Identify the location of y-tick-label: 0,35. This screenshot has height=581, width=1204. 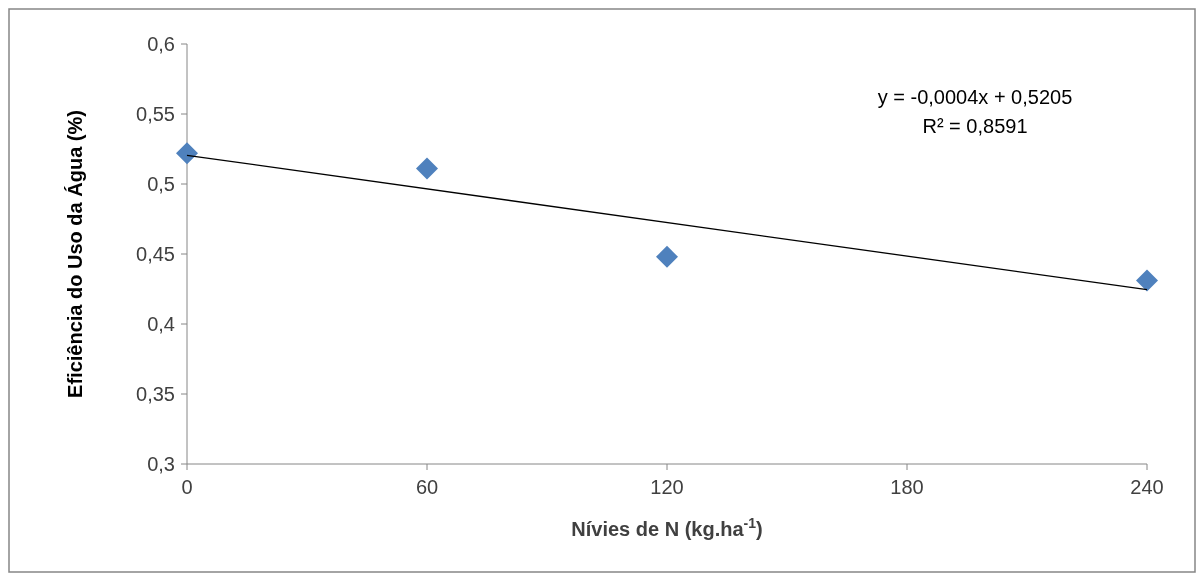
(155, 394).